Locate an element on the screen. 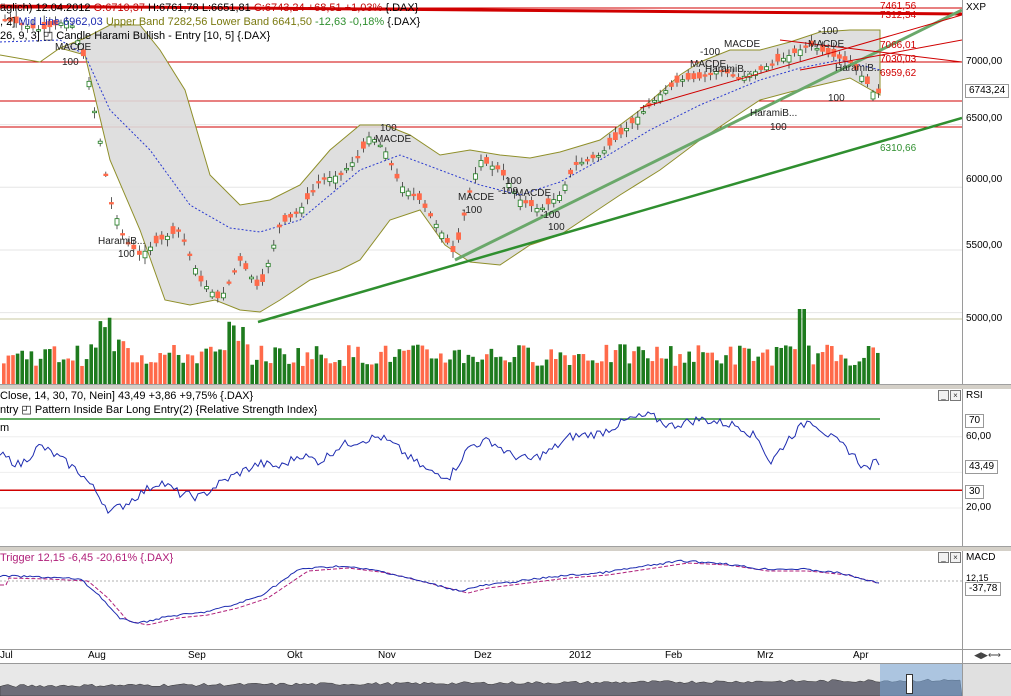 The width and height of the screenshot is (1011, 696). pattern-annotation: -100 is located at coordinates (508, 191).